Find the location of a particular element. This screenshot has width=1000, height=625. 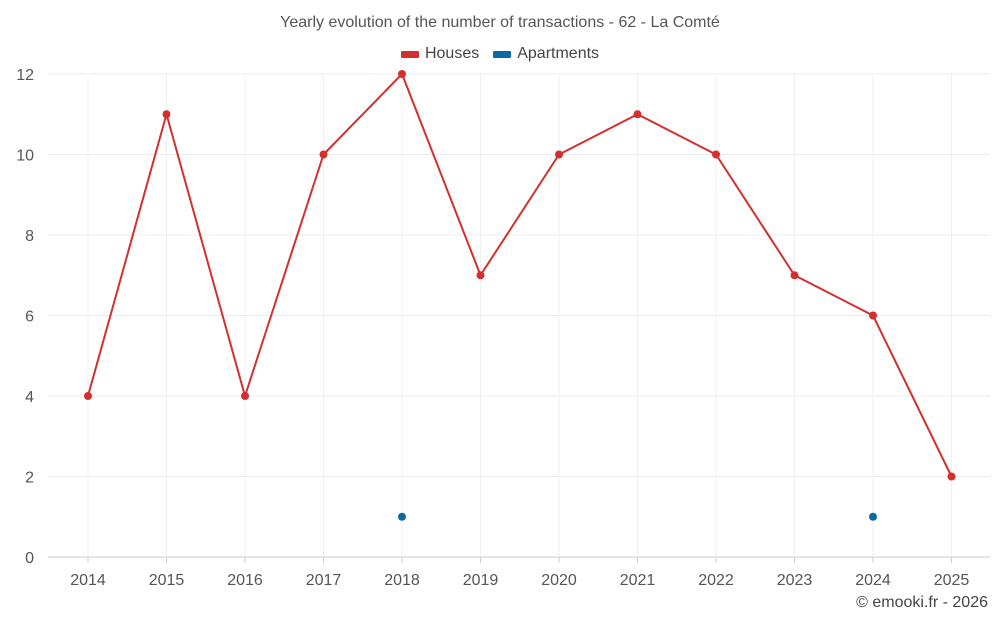

y-tick-label: 12 is located at coordinates (25, 75).